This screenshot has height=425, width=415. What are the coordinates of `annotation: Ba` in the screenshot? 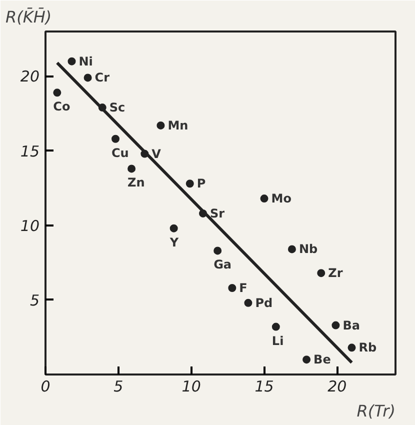 It's located at (351, 325).